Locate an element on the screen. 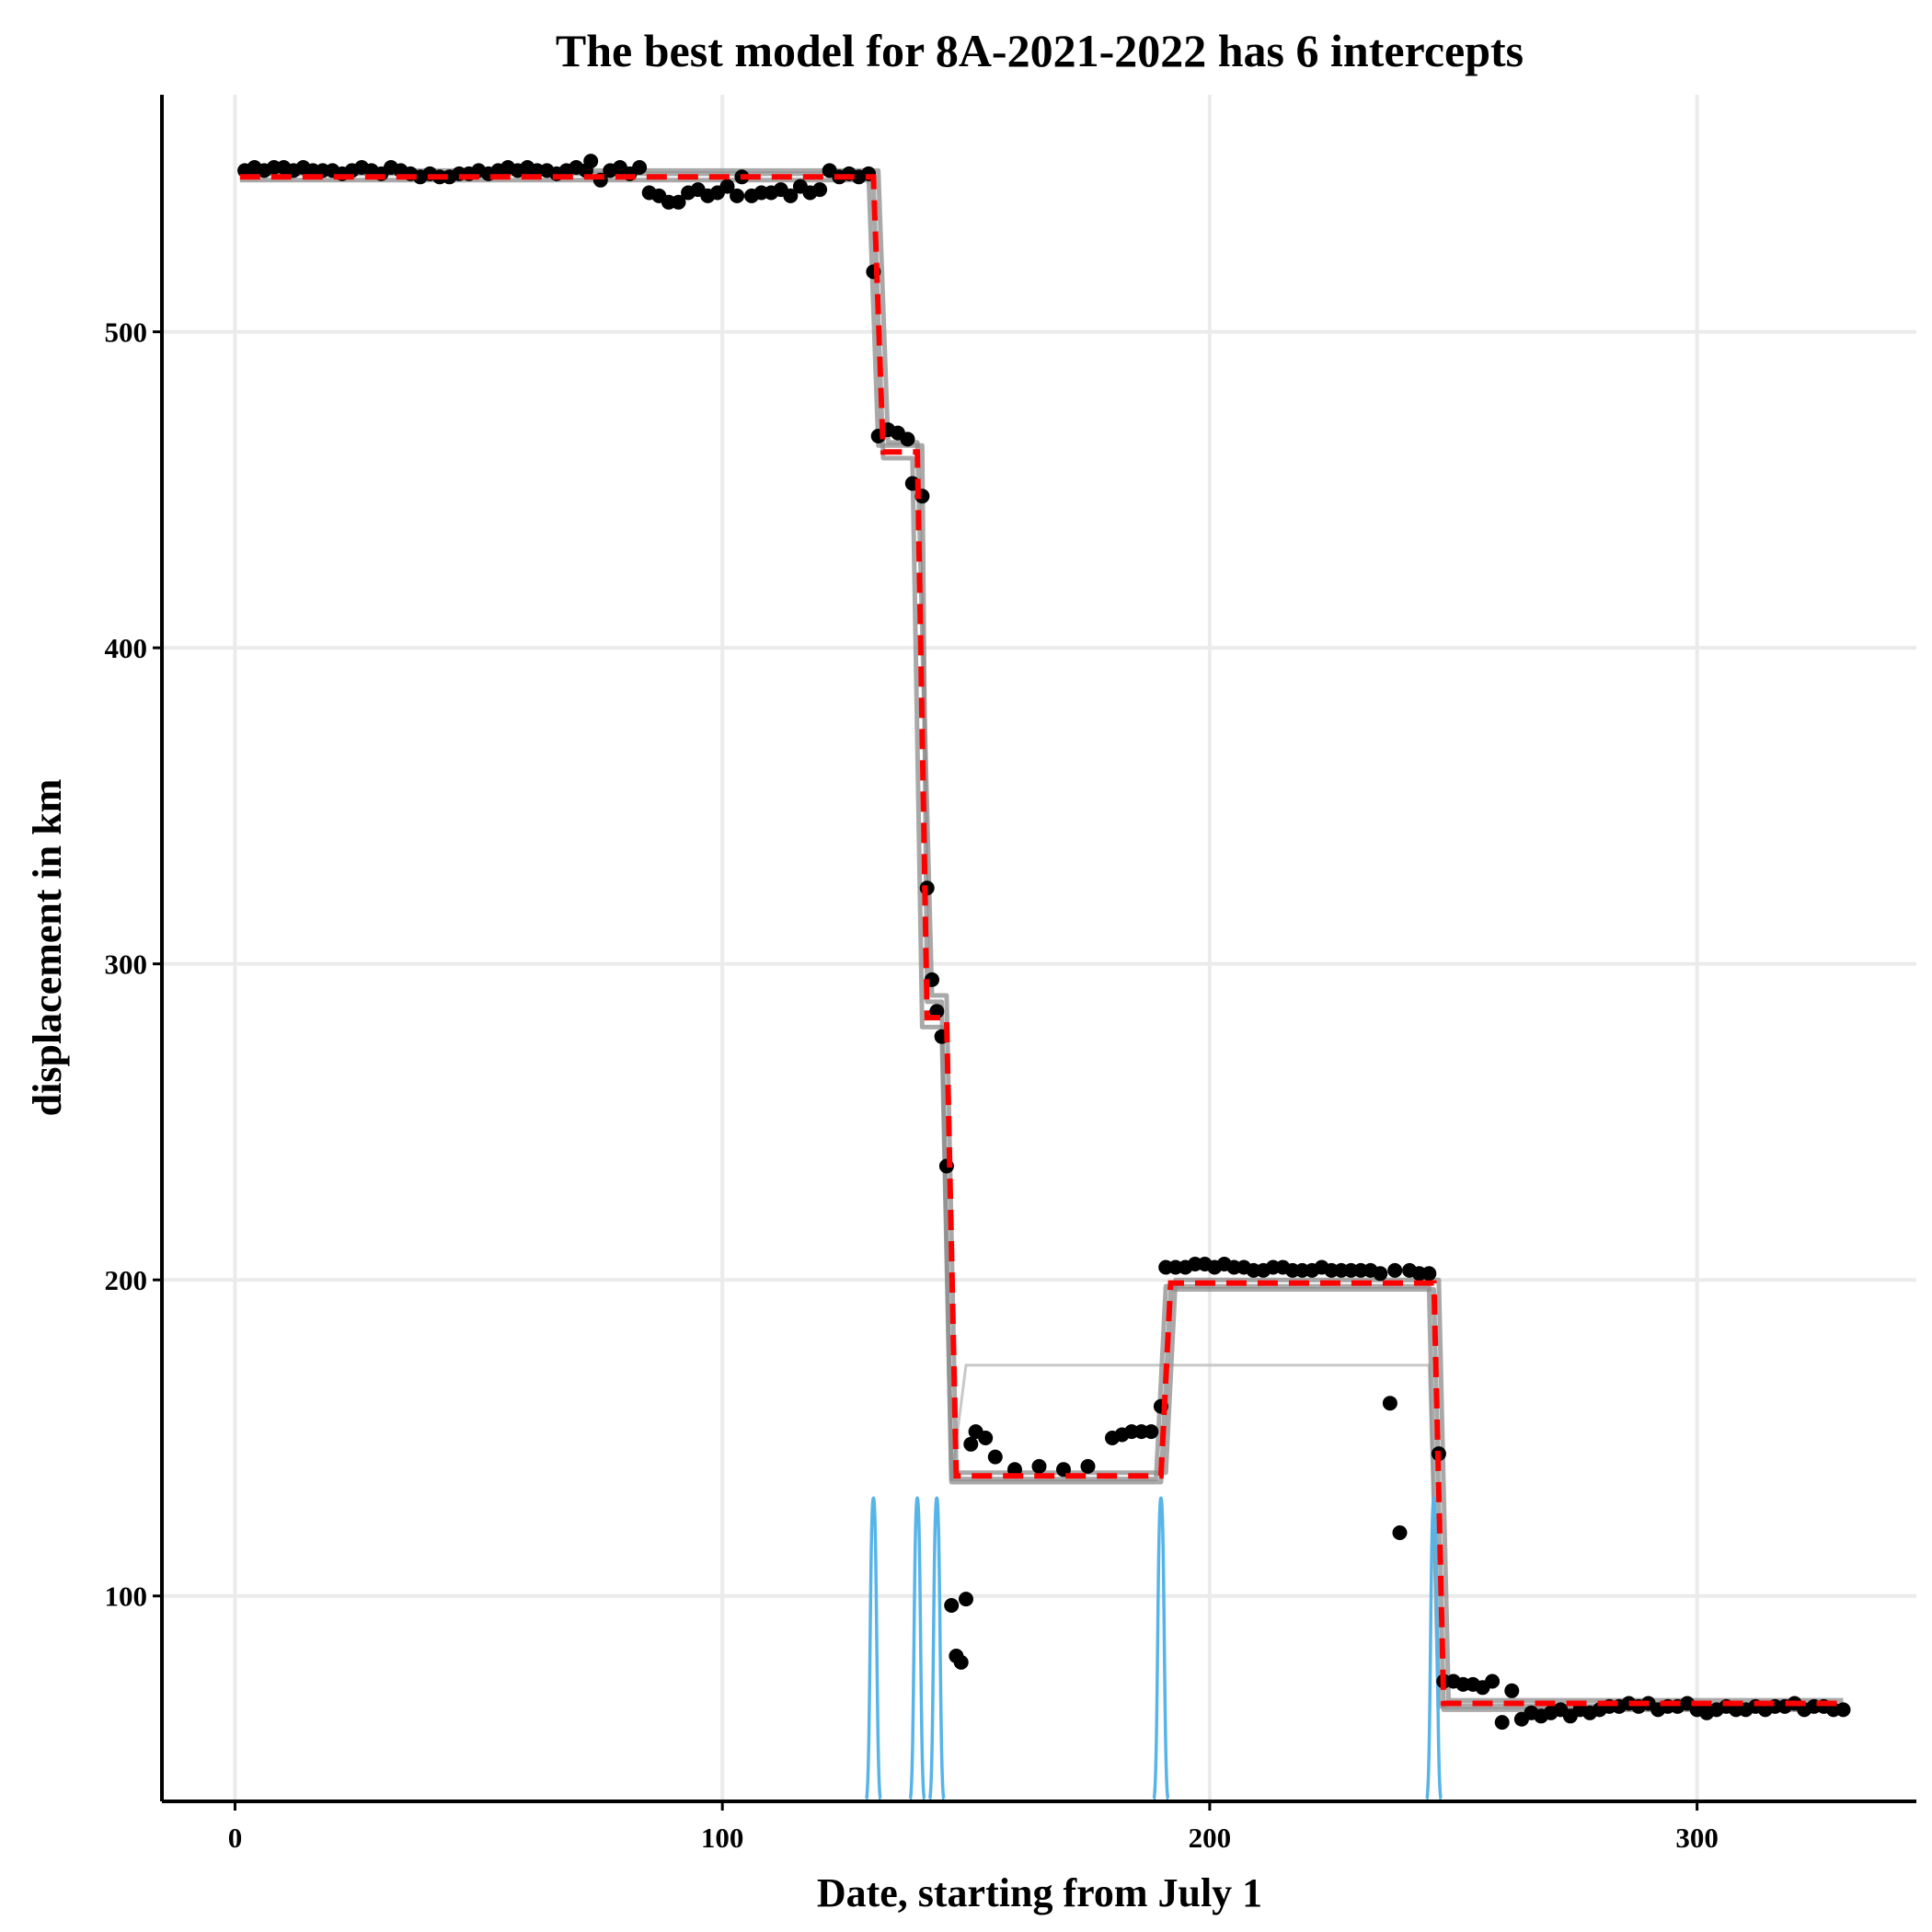  y-tick-label: 500 is located at coordinates (126, 332).